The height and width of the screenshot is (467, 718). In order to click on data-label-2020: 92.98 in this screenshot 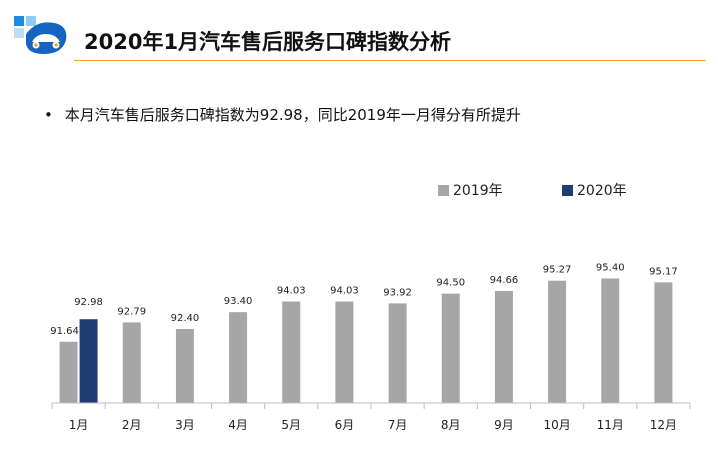, I will do `click(88, 302)`.